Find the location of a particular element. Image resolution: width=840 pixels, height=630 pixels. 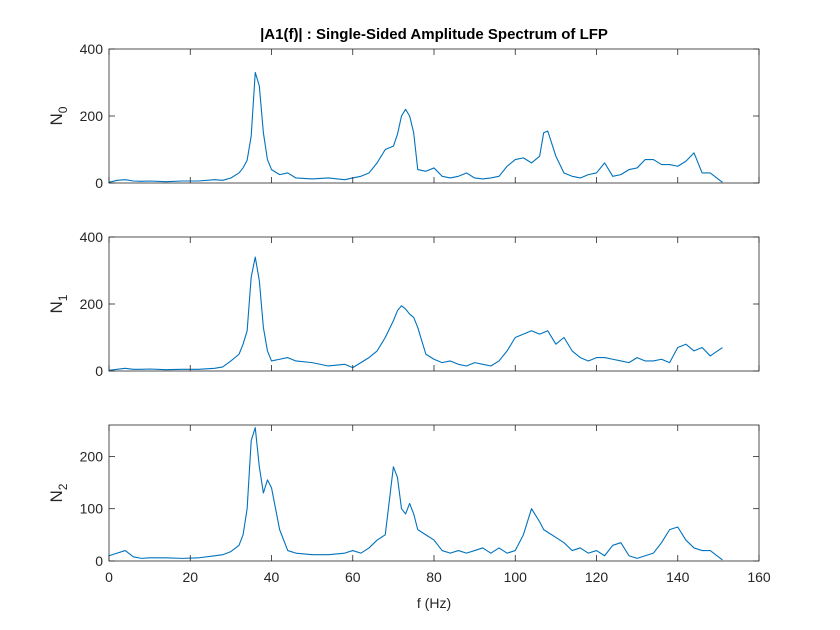

x-tick-label: 80 is located at coordinates (434, 577).